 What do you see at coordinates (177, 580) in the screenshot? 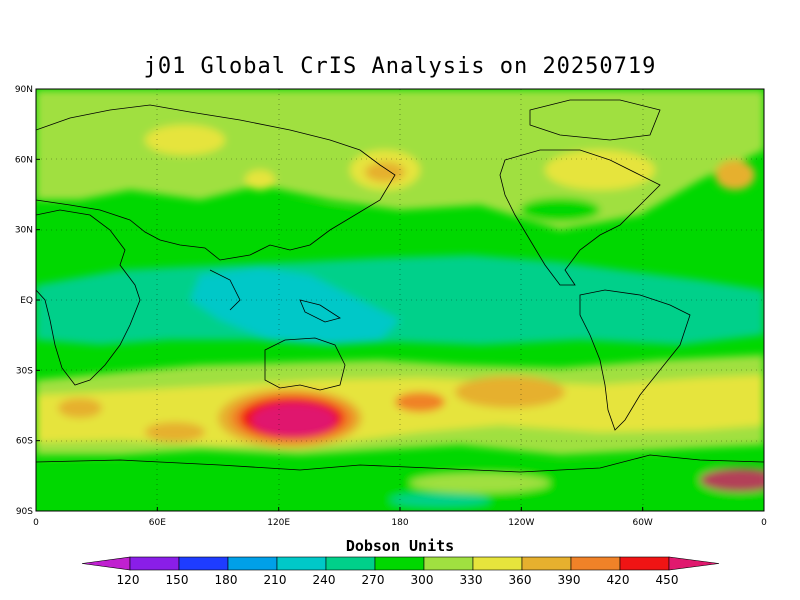
I see `colorbar-level-label: 150` at bounding box center [177, 580].